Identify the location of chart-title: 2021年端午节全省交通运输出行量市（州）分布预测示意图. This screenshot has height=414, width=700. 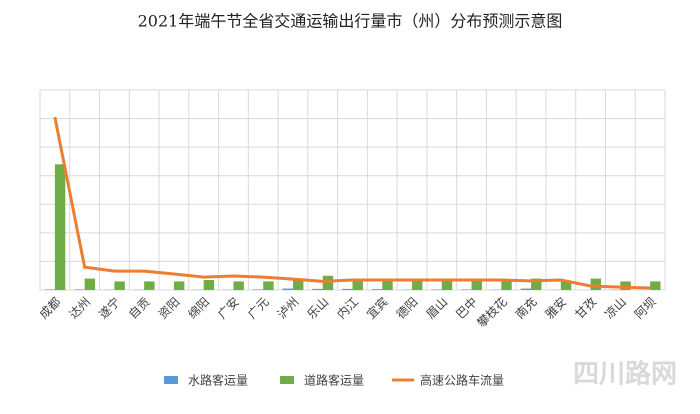
(350, 21).